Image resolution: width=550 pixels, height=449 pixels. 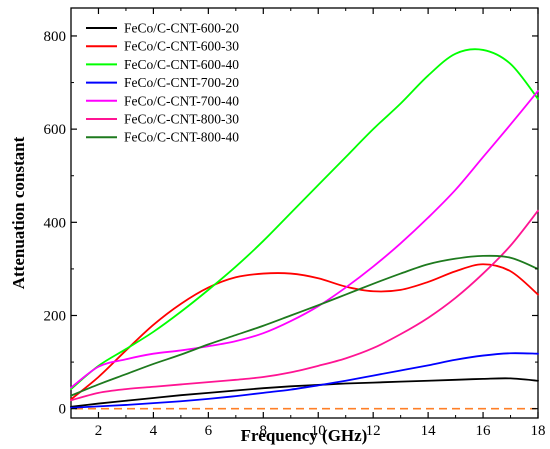 What do you see at coordinates (55, 317) in the screenshot?
I see `y-tick-label: 200` at bounding box center [55, 317].